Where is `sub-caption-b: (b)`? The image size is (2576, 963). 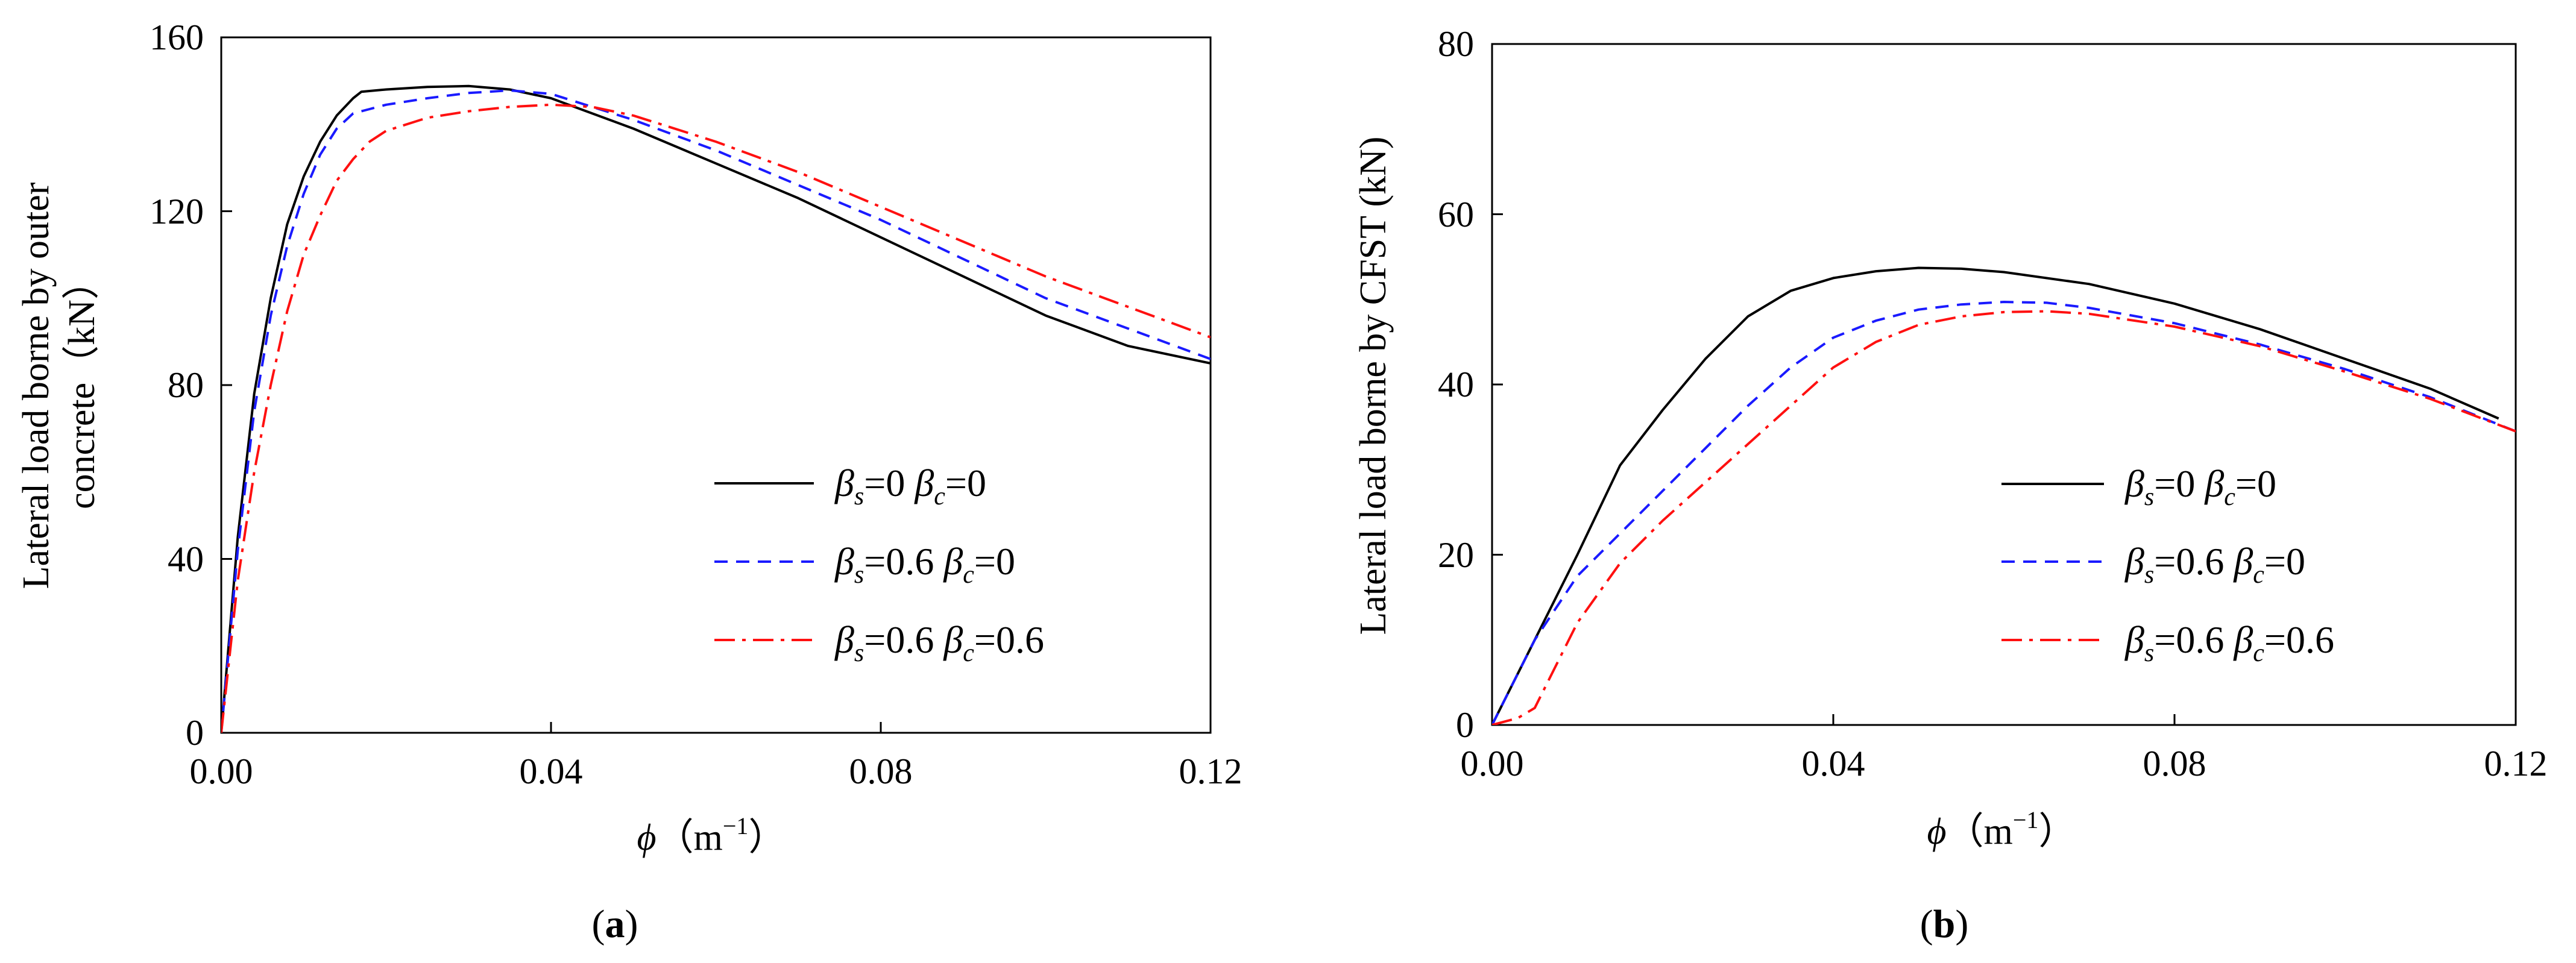
sub-caption-b: (b) is located at coordinates (1944, 924).